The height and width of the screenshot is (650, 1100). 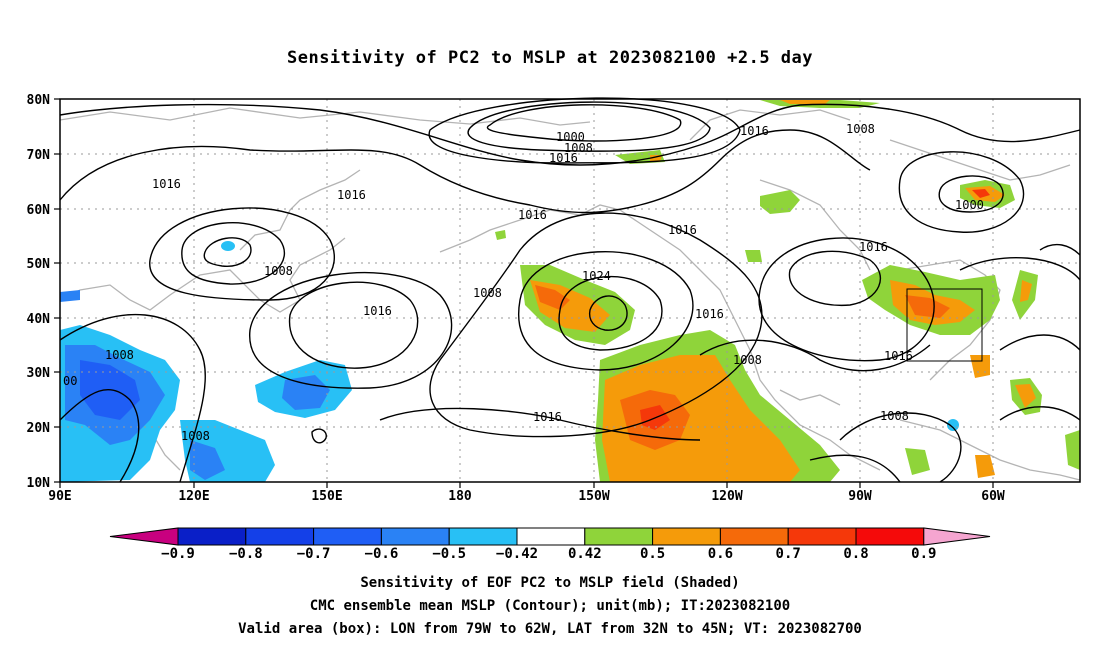 I want to click on colorbar-tick-label: −0.5, so click(x=449, y=554).